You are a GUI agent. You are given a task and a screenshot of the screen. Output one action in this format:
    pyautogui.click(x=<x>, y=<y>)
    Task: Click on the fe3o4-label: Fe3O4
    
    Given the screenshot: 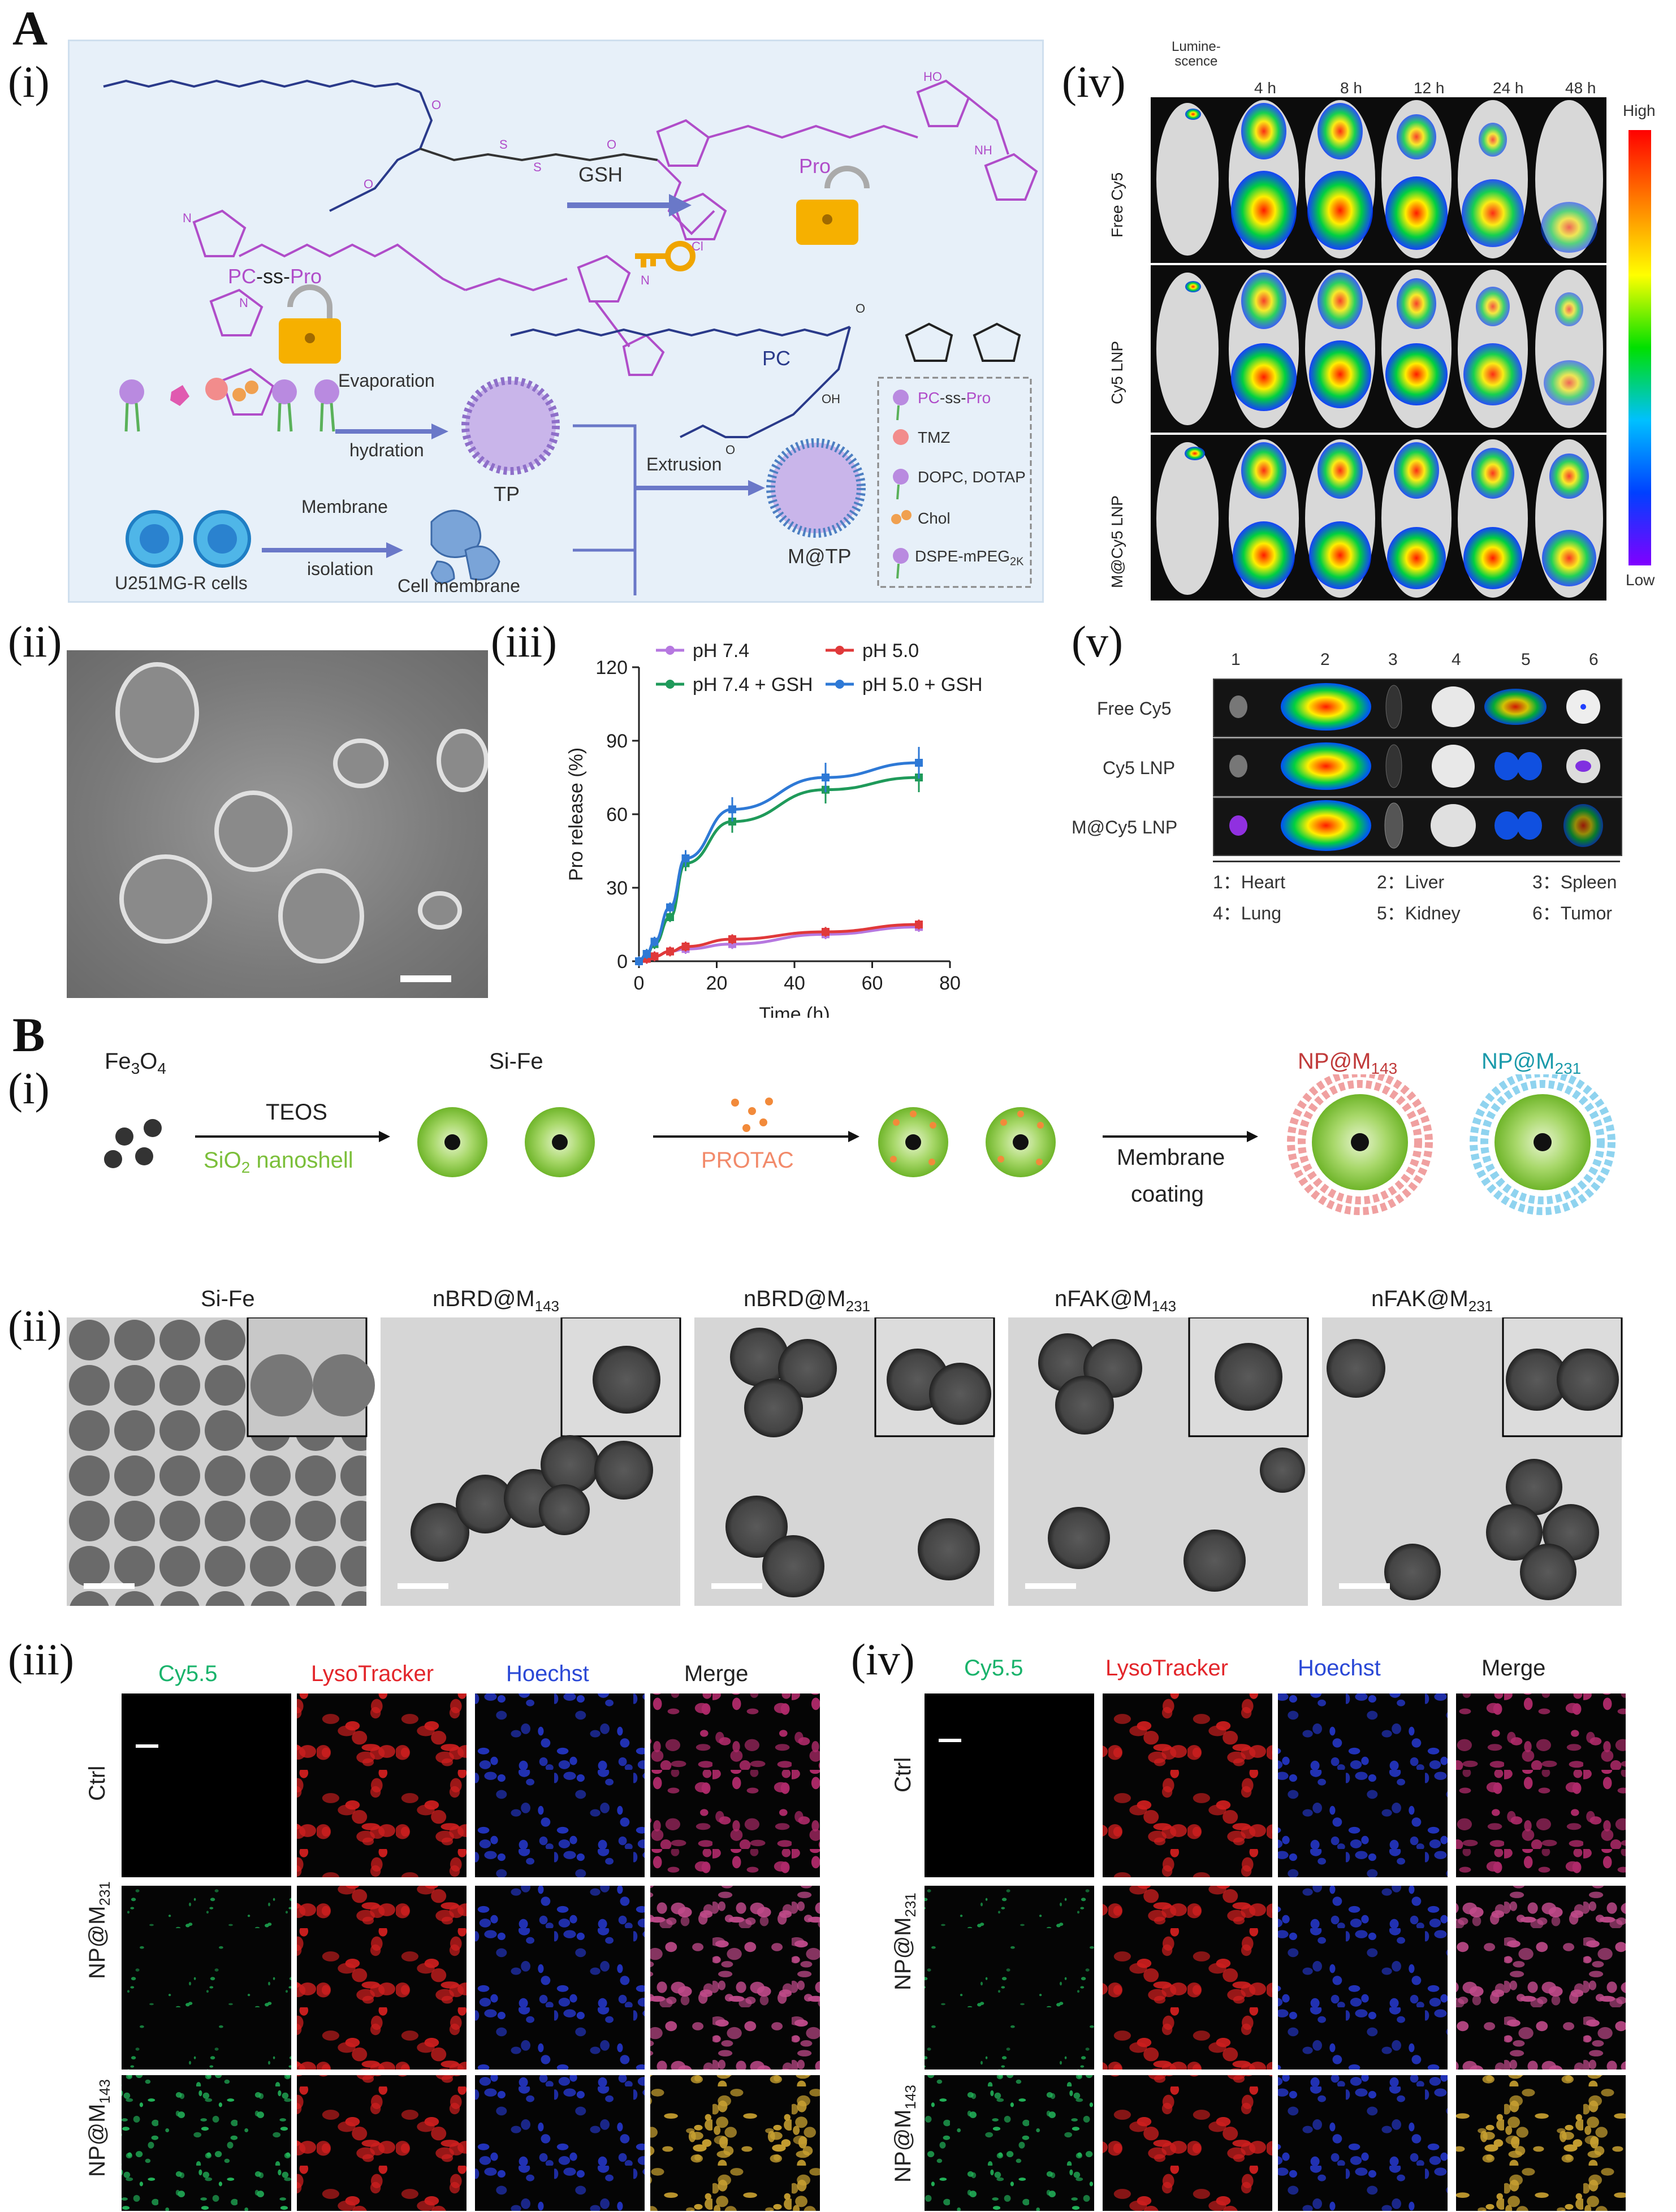 What is the action you would take?
    pyautogui.click(x=135, y=1063)
    